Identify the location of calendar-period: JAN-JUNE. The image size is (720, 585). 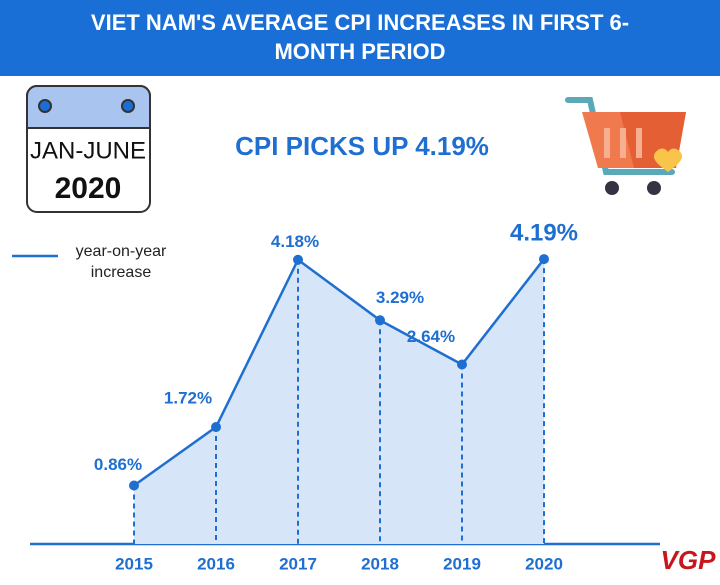
(88, 150).